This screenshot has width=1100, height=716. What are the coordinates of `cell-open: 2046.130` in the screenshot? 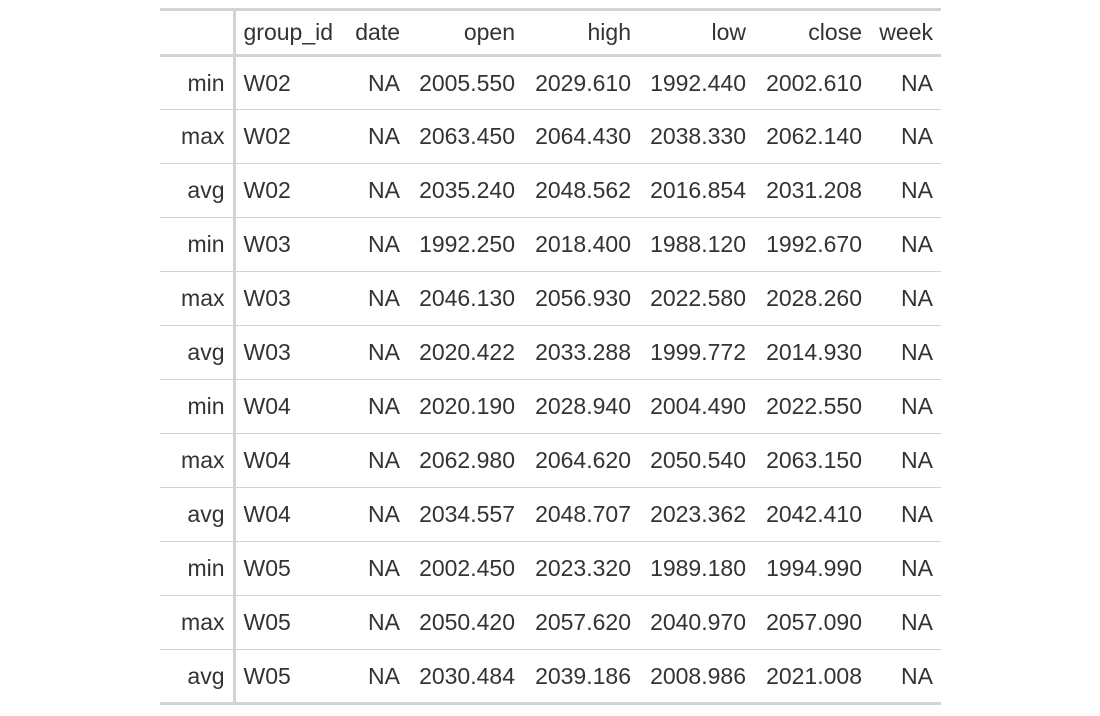 It's located at (465, 298).